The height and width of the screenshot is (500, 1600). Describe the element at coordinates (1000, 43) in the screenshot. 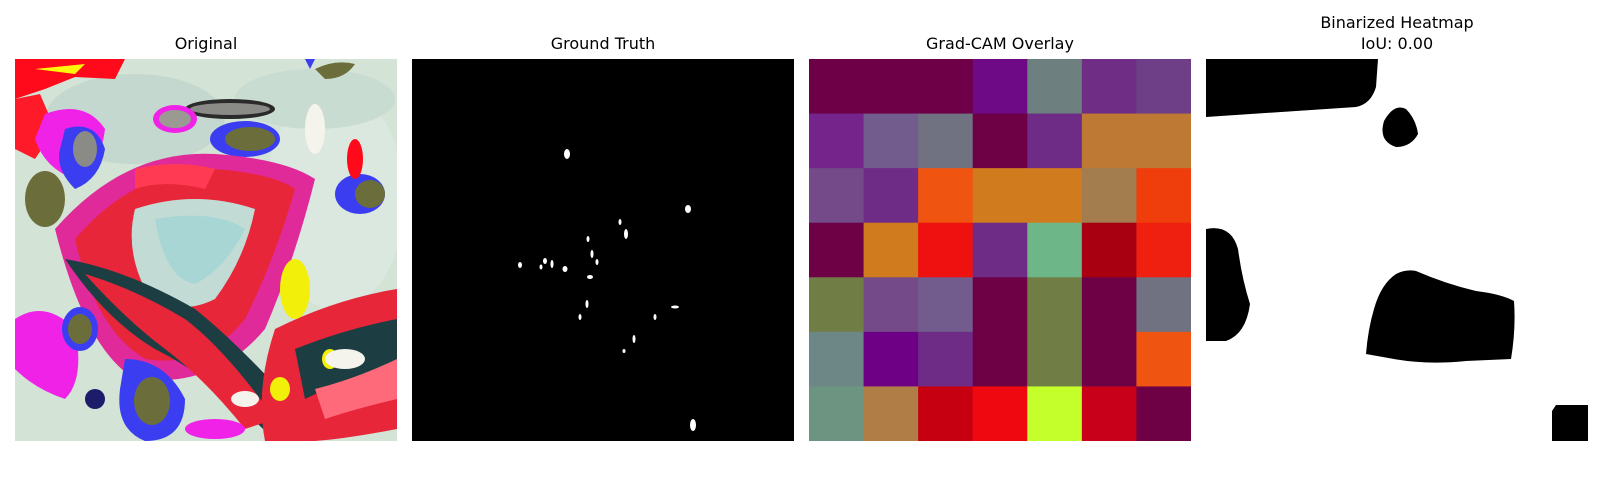

I see `panel-title-gradcam: Grad-CAM Overlay` at that location.